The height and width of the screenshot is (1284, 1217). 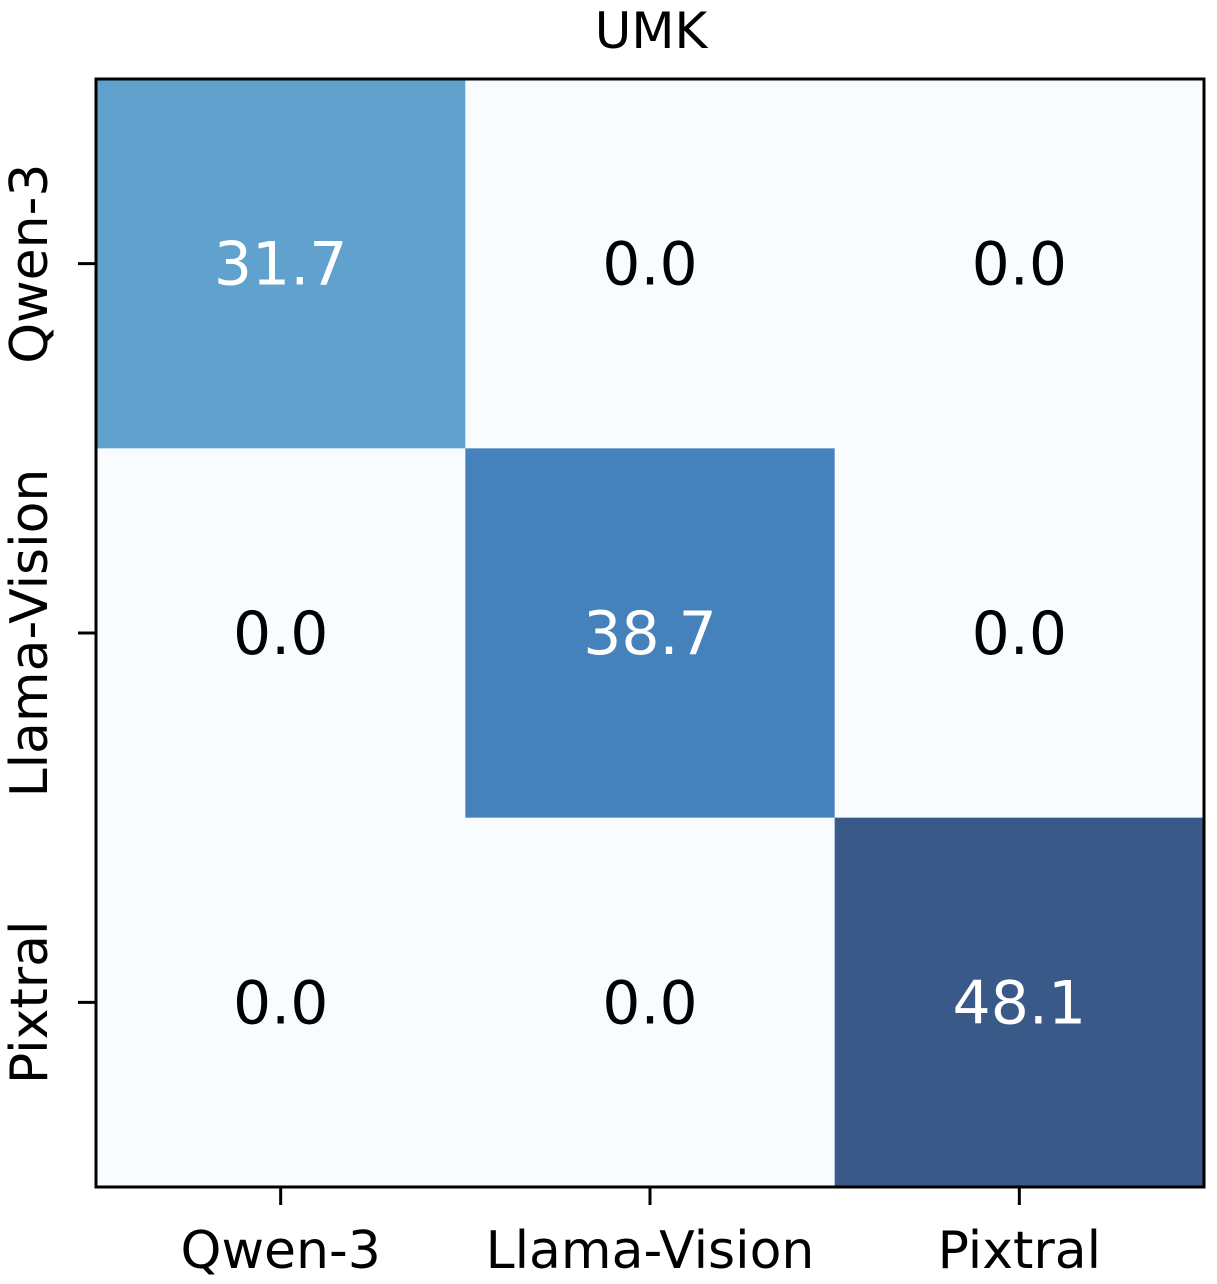 I want to click on x-axis: Qwen-3 Llama-Vision Pixtral, so click(x=641, y=1234).